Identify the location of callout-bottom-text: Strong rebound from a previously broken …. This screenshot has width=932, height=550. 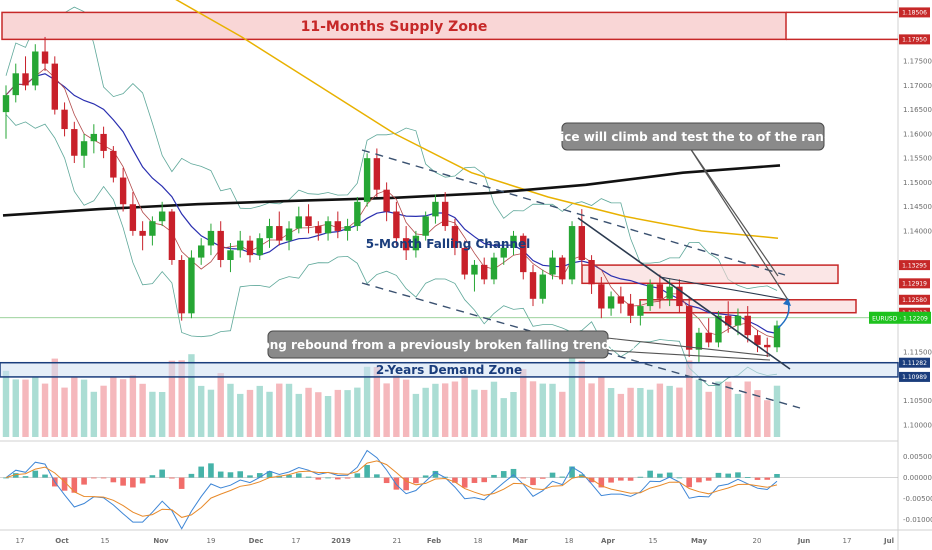
(438, 345).